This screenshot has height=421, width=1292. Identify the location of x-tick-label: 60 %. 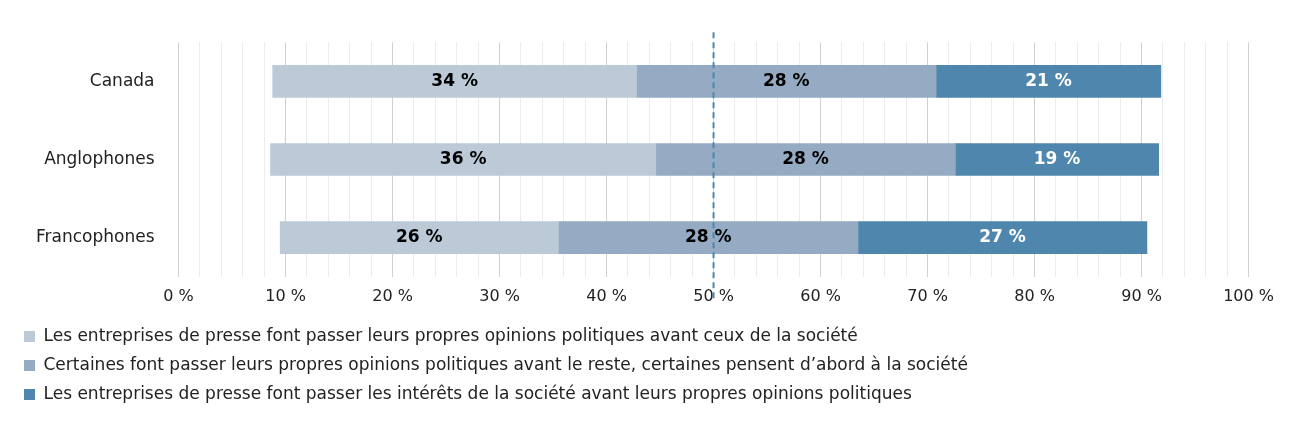
(820, 295).